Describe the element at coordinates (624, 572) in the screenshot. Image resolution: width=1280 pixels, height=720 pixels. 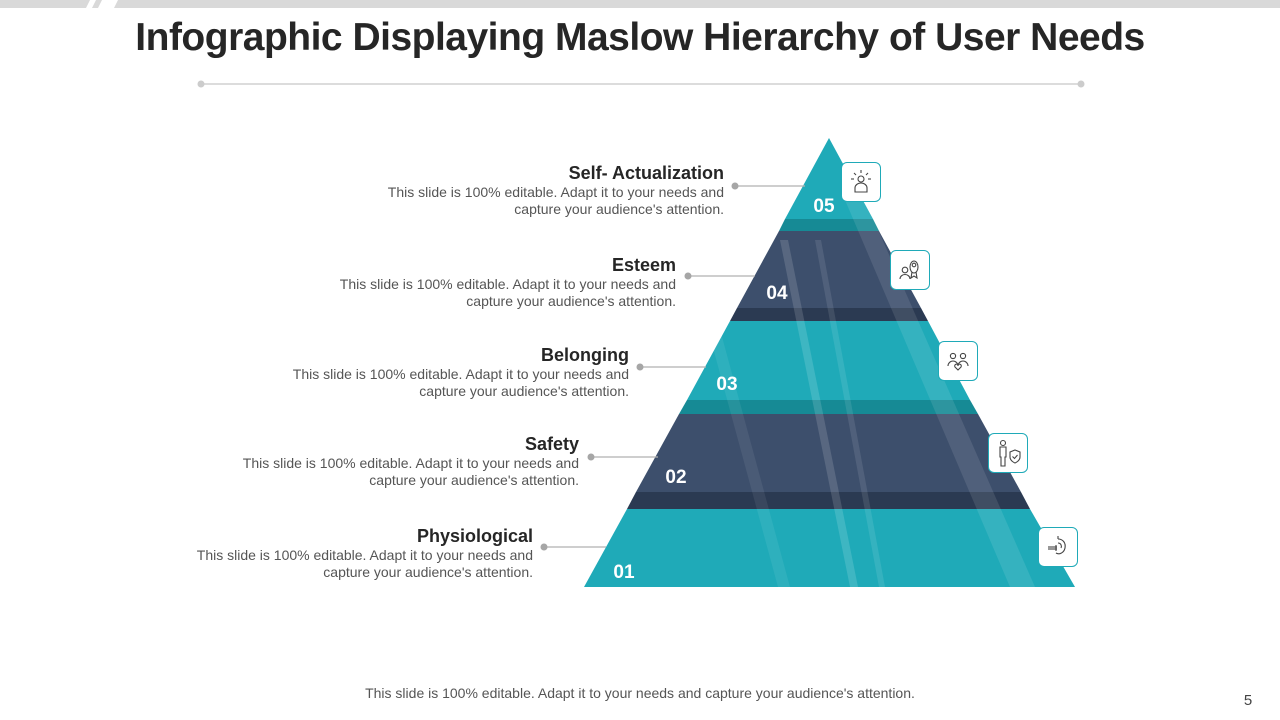
I see `level-number-01: 01` at that location.